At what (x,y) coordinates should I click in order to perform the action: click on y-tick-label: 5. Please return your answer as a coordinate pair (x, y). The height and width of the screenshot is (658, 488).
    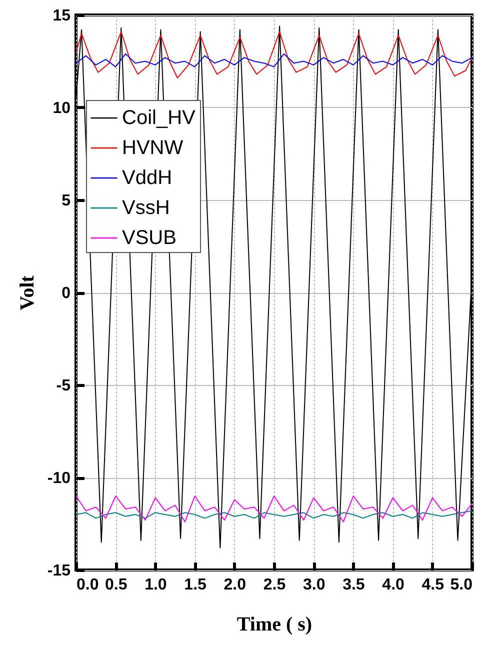
    Looking at the image, I should click on (66, 201).